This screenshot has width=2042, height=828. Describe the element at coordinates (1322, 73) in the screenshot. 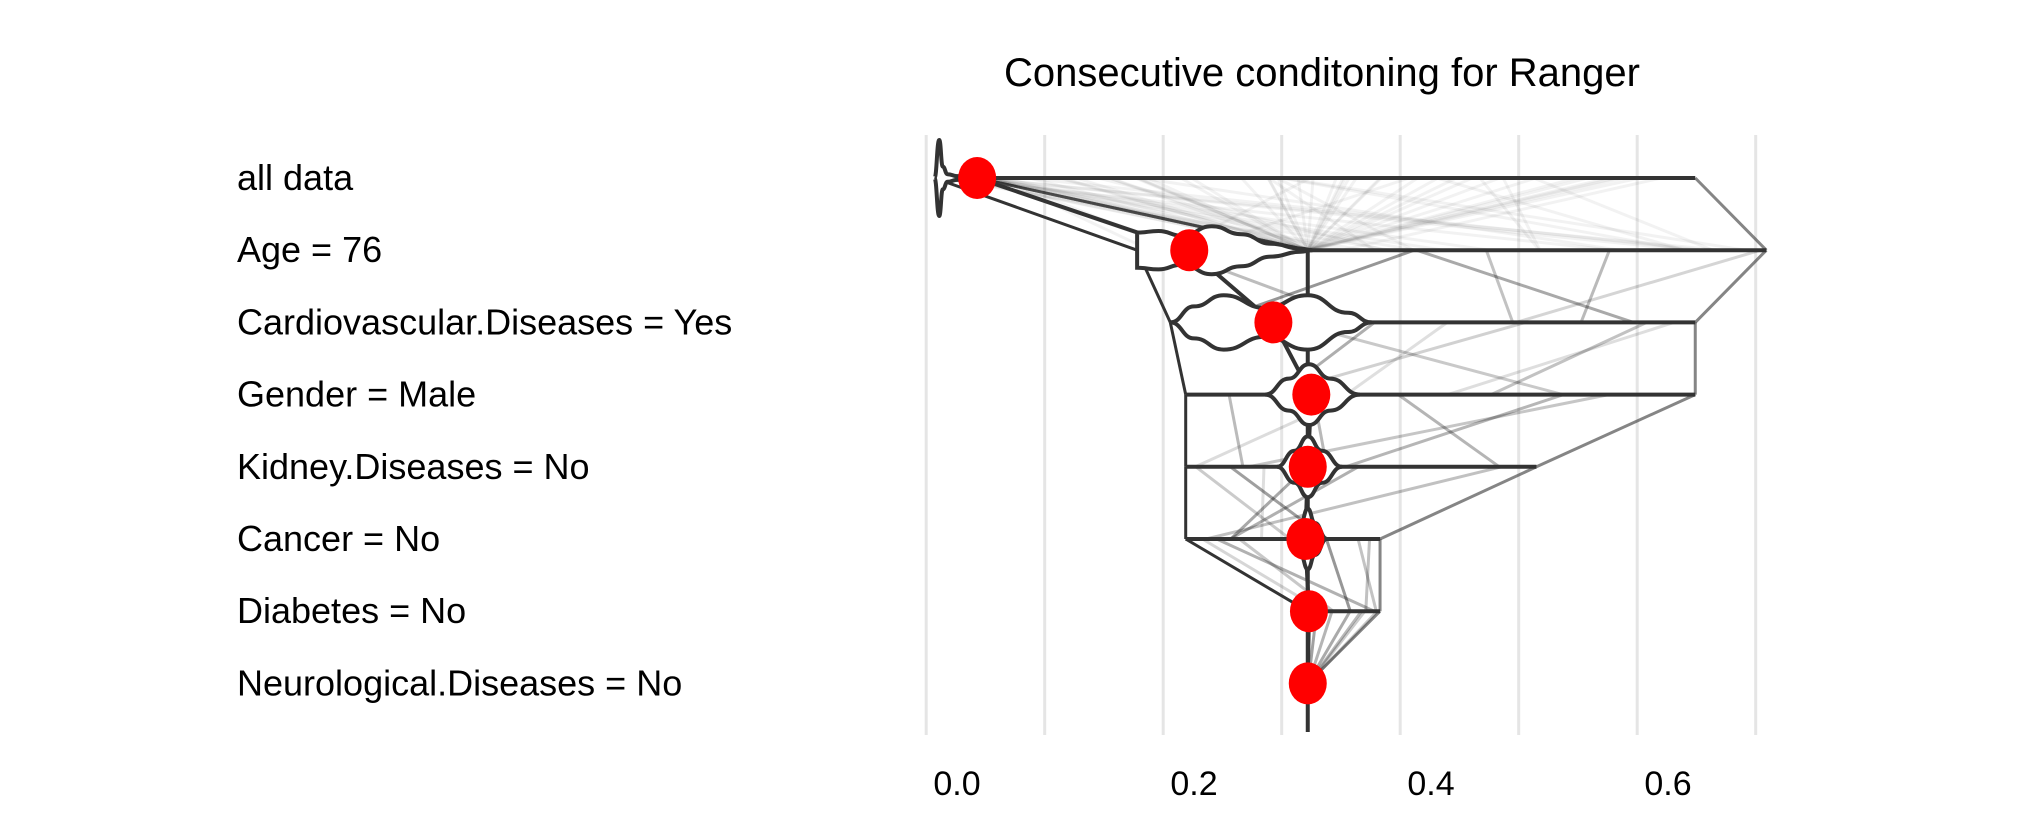

I see `chart-title: Consecutive conditoning for Ranger` at that location.